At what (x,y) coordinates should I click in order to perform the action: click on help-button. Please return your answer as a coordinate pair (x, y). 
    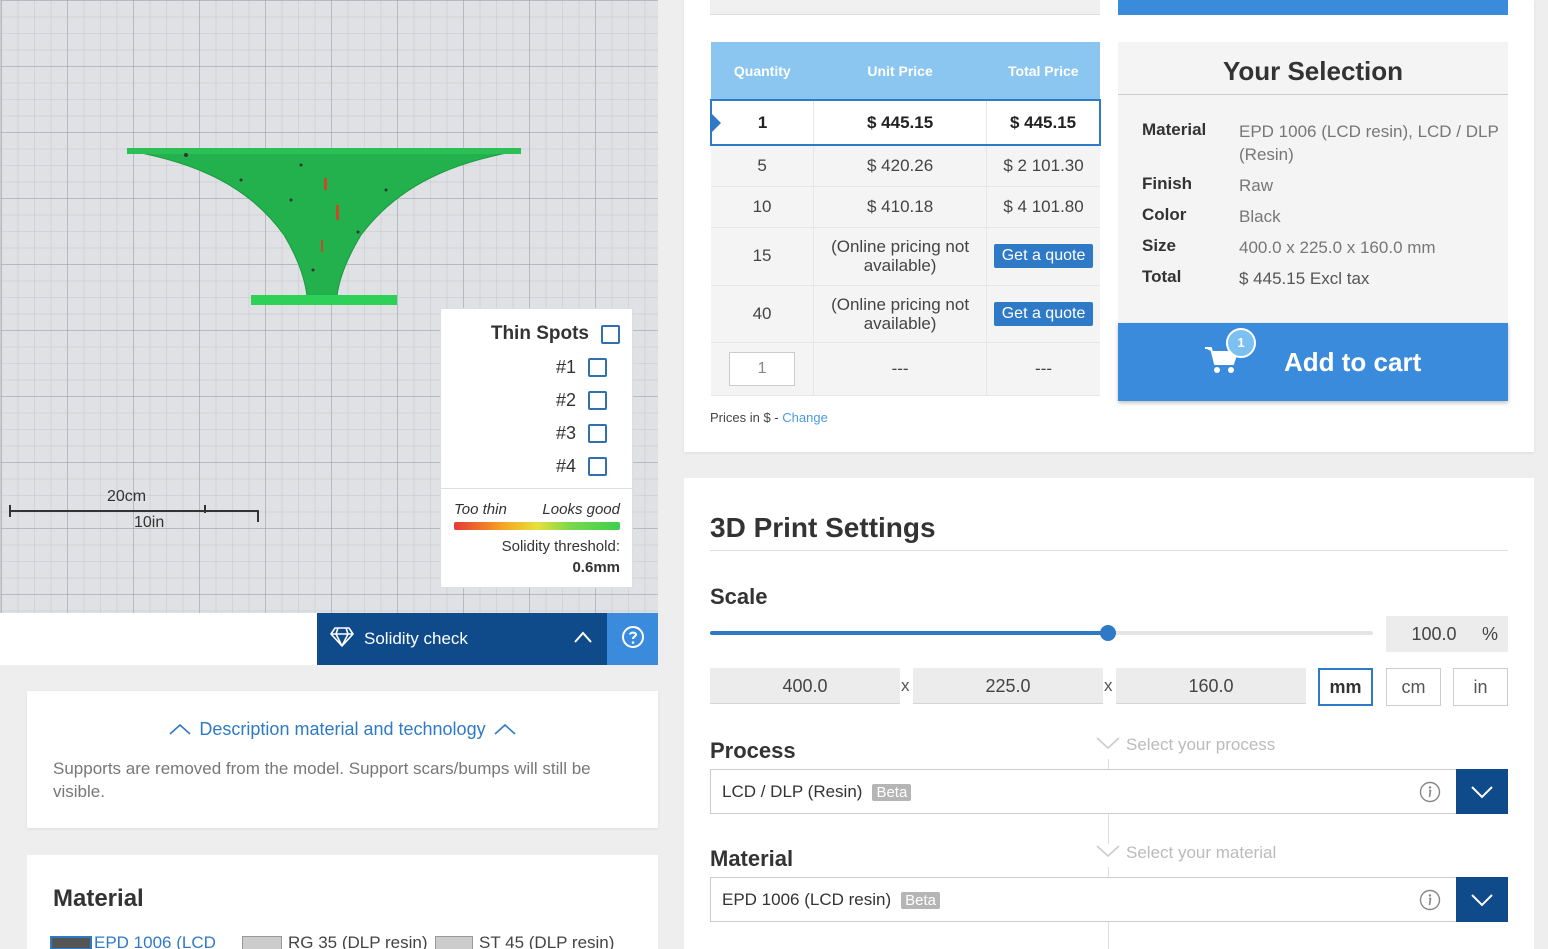
    Looking at the image, I should click on (632, 639).